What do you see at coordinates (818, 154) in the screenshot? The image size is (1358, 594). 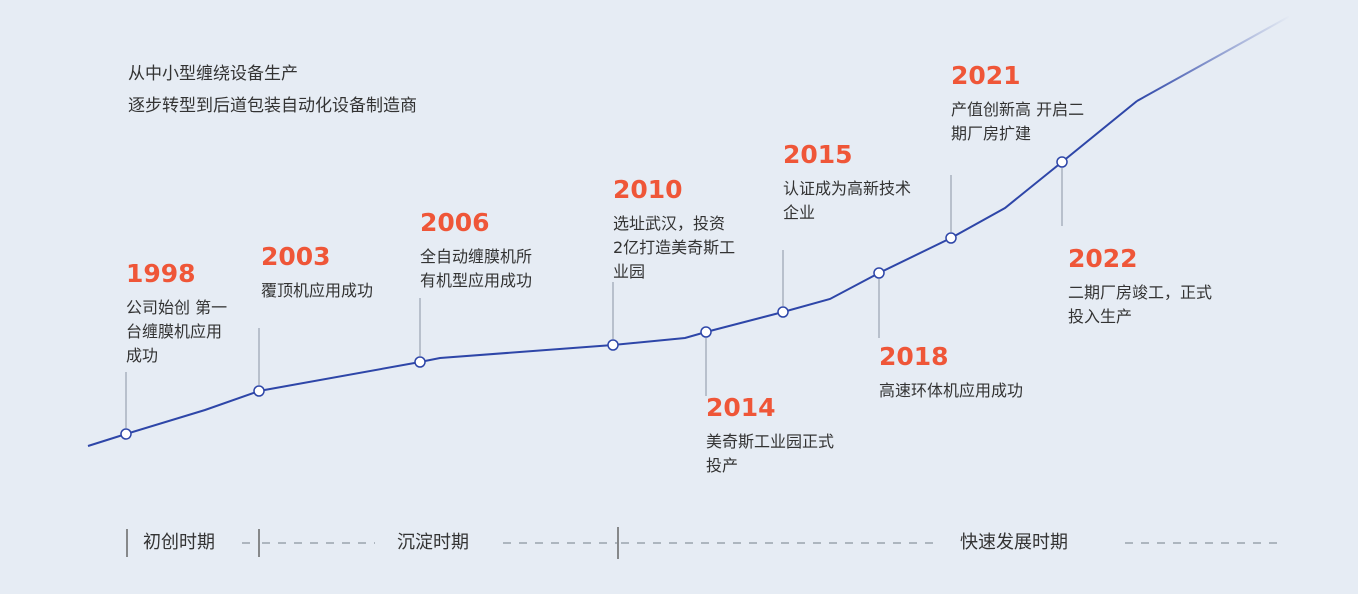 I see `event-year: 2015` at bounding box center [818, 154].